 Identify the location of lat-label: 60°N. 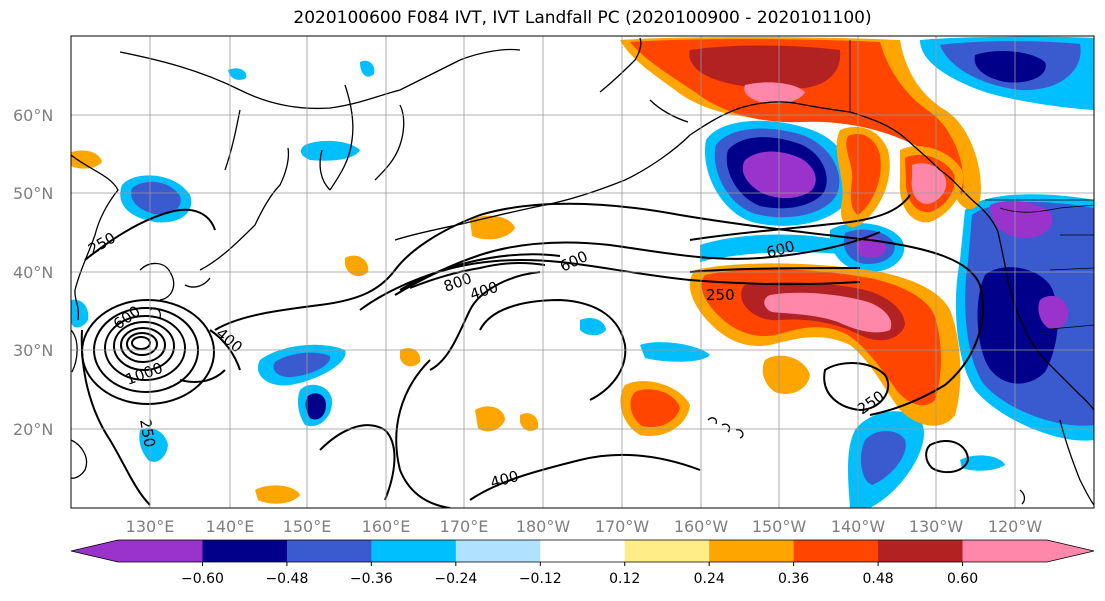
(33, 115).